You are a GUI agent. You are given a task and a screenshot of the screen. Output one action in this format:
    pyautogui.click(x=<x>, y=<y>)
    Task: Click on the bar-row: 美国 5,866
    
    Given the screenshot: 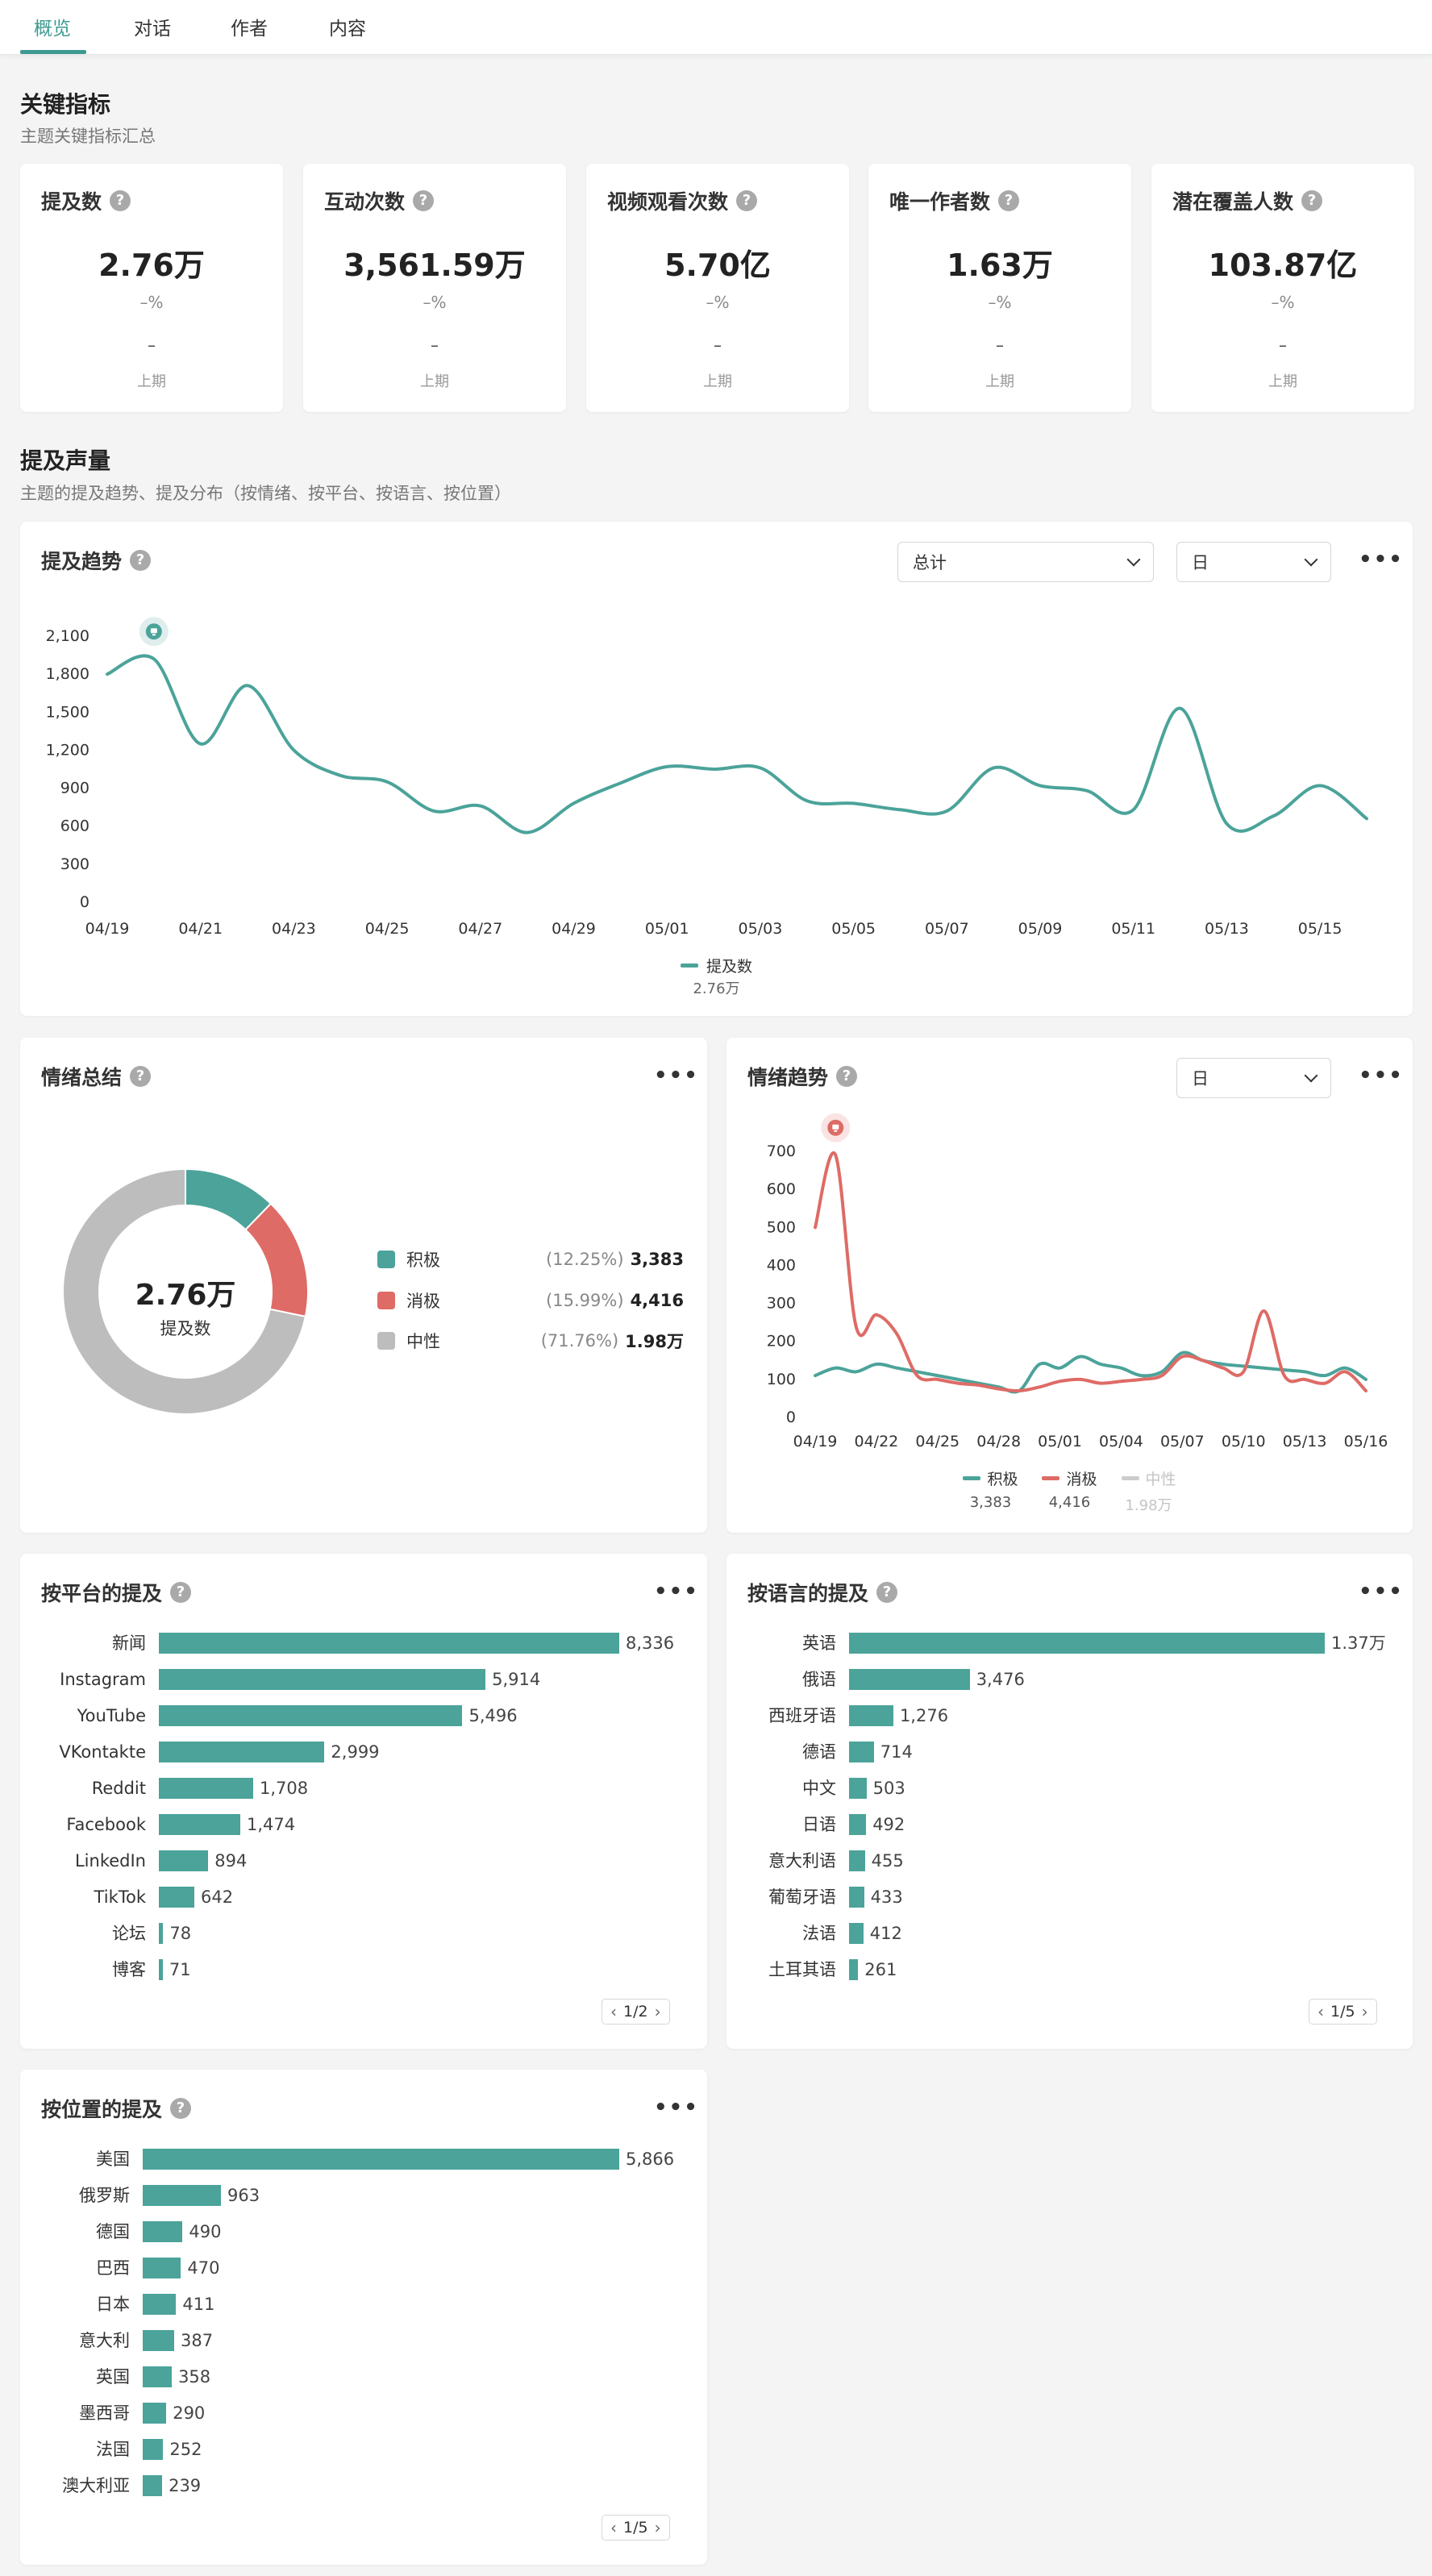 What is the action you would take?
    pyautogui.click(x=385, y=2159)
    